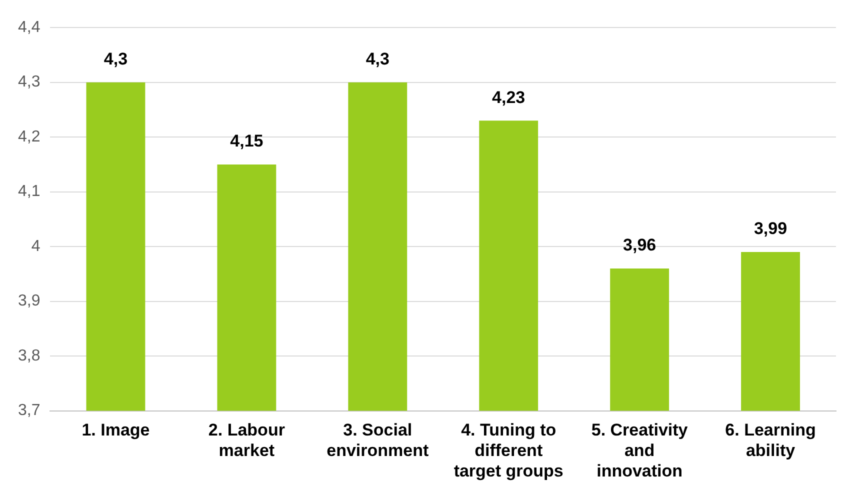 This screenshot has height=500, width=850. I want to click on x-tick-label: 2. Labour market, so click(247, 440).